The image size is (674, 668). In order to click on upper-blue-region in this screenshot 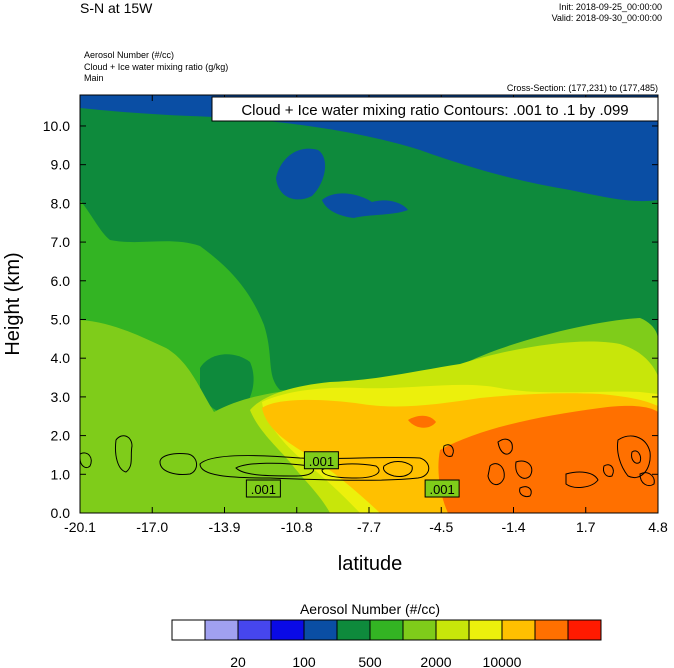, I will do `click(369, 148)`.